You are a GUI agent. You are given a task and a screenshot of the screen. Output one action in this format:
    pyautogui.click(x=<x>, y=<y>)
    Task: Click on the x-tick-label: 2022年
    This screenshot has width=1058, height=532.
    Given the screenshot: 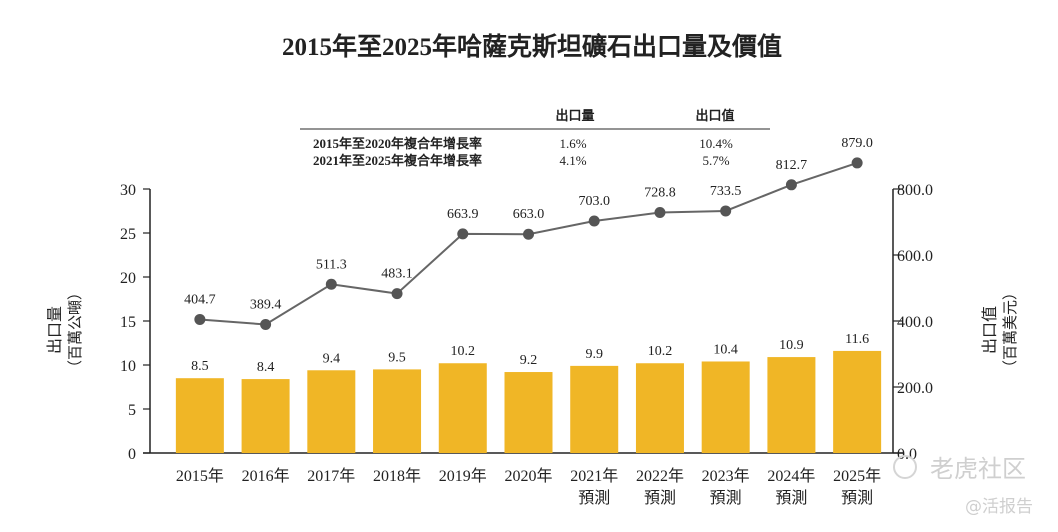 What is the action you would take?
    pyautogui.click(x=660, y=476)
    